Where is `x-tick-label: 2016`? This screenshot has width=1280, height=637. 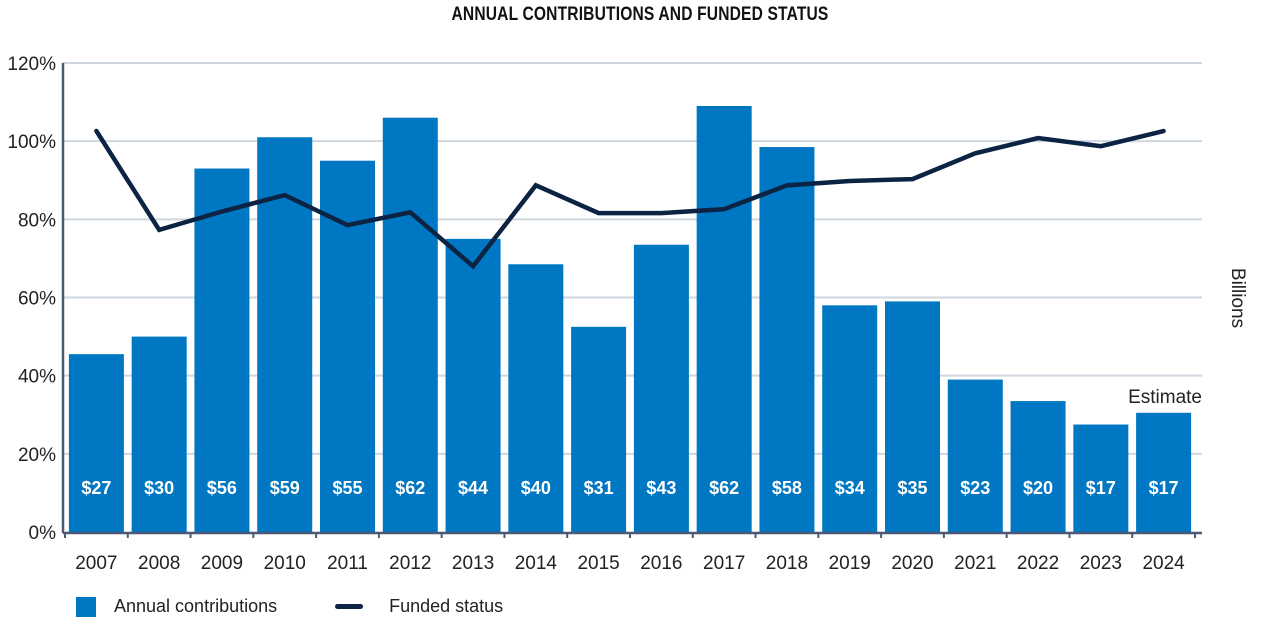 x-tick-label: 2016 is located at coordinates (661, 563).